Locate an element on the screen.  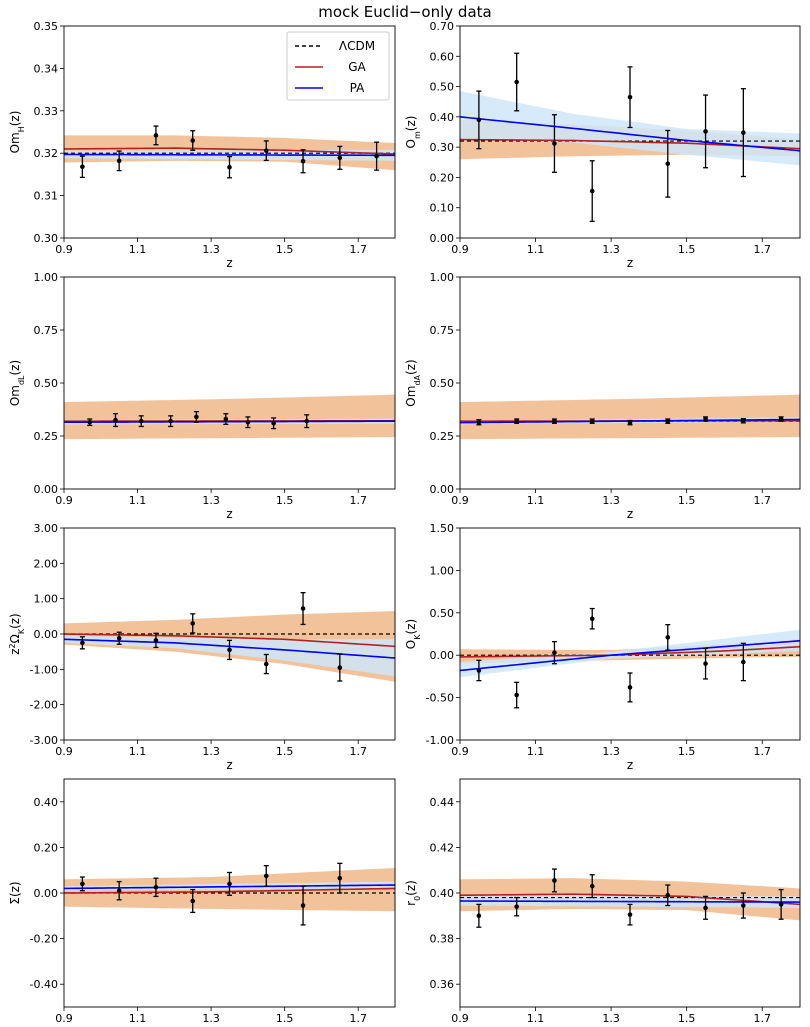
pa-line is located at coordinates (630, 901).